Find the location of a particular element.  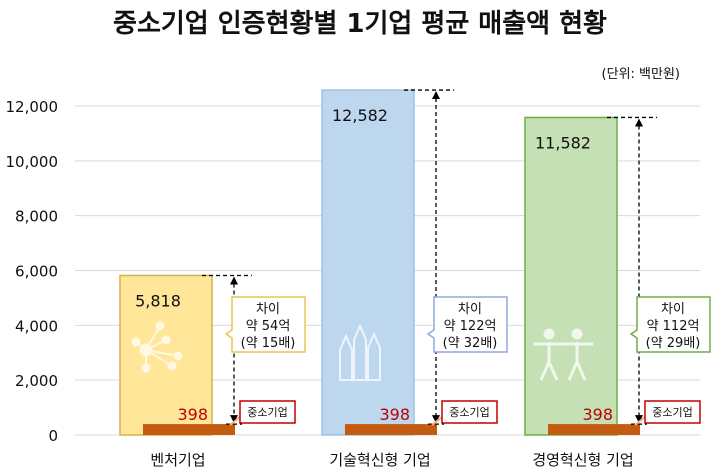

pencils-icon is located at coordinates (360, 352).